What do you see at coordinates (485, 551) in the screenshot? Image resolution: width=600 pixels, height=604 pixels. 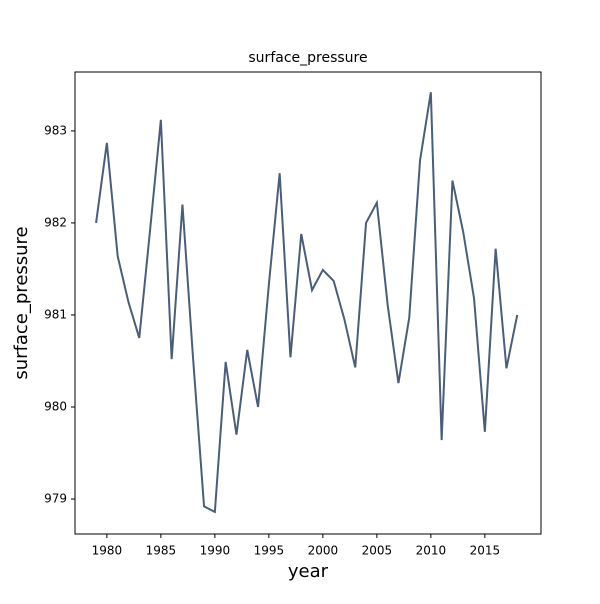 I see `x-tick-label: 2015` at bounding box center [485, 551].